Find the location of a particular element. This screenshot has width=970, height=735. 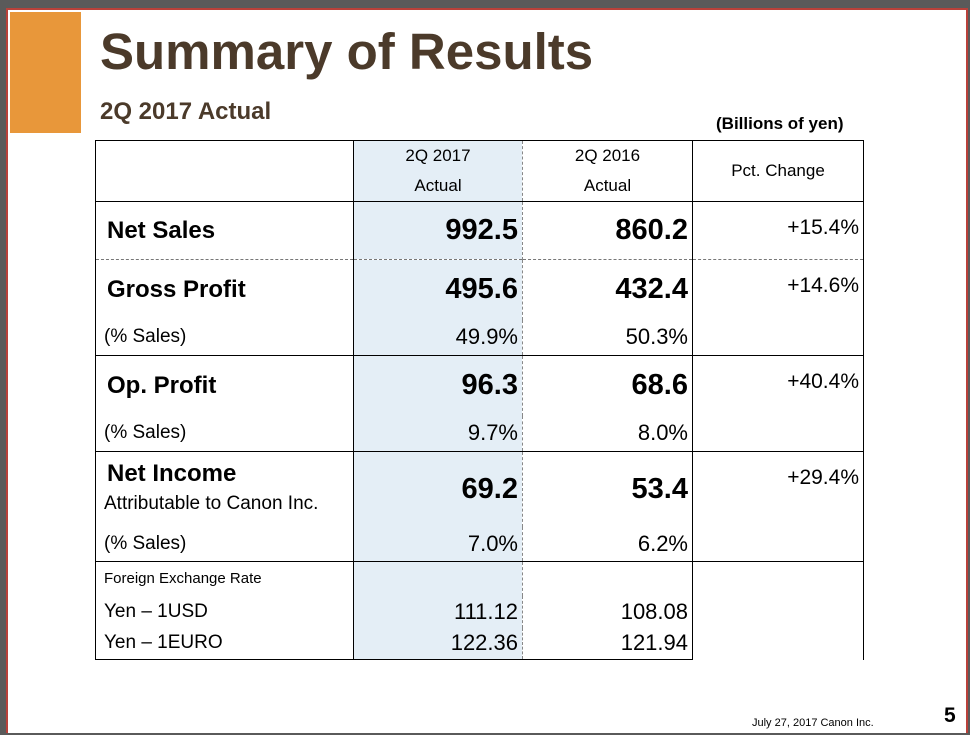

net-income-sublabel: Attributable to Canon Inc. is located at coordinates (211, 504).